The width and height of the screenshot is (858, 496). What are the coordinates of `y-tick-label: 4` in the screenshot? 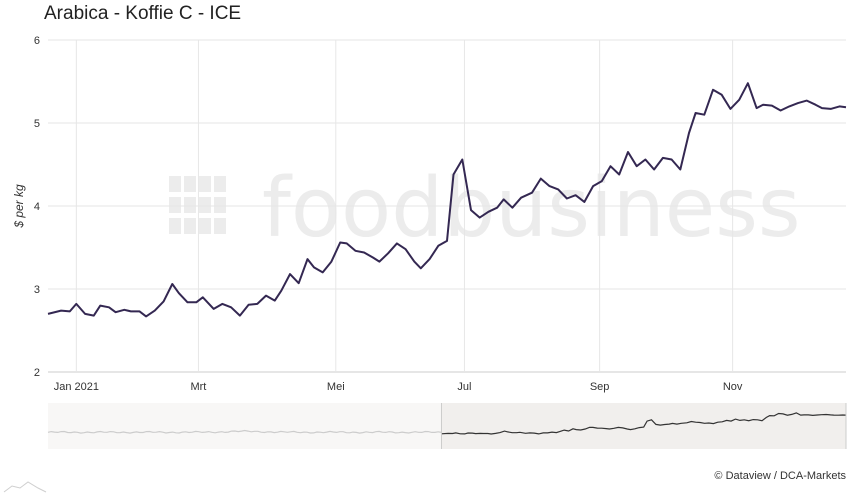 It's located at (37, 207).